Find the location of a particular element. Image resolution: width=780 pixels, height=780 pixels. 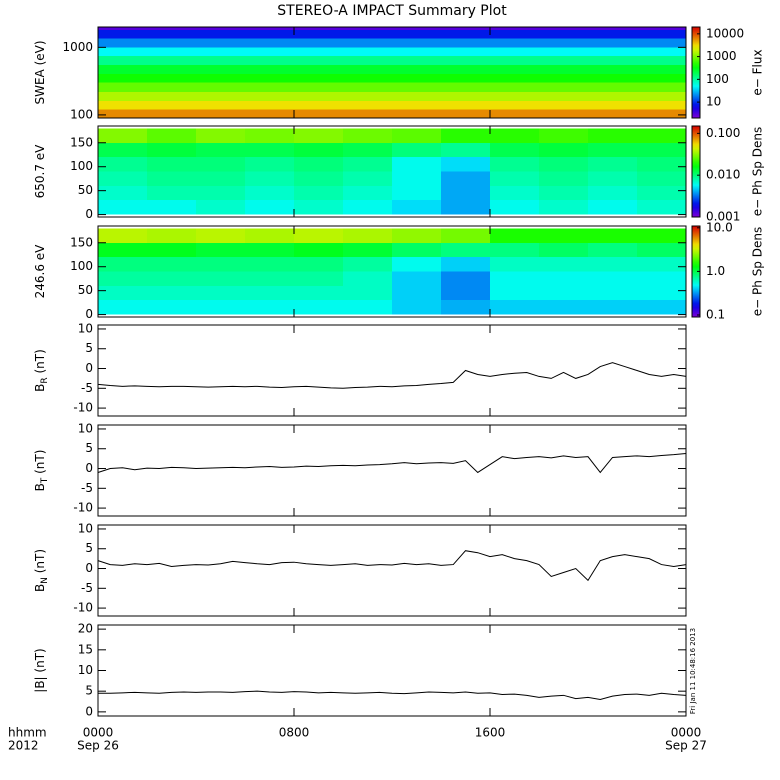

y-tick-label: 15 is located at coordinates (85, 649).